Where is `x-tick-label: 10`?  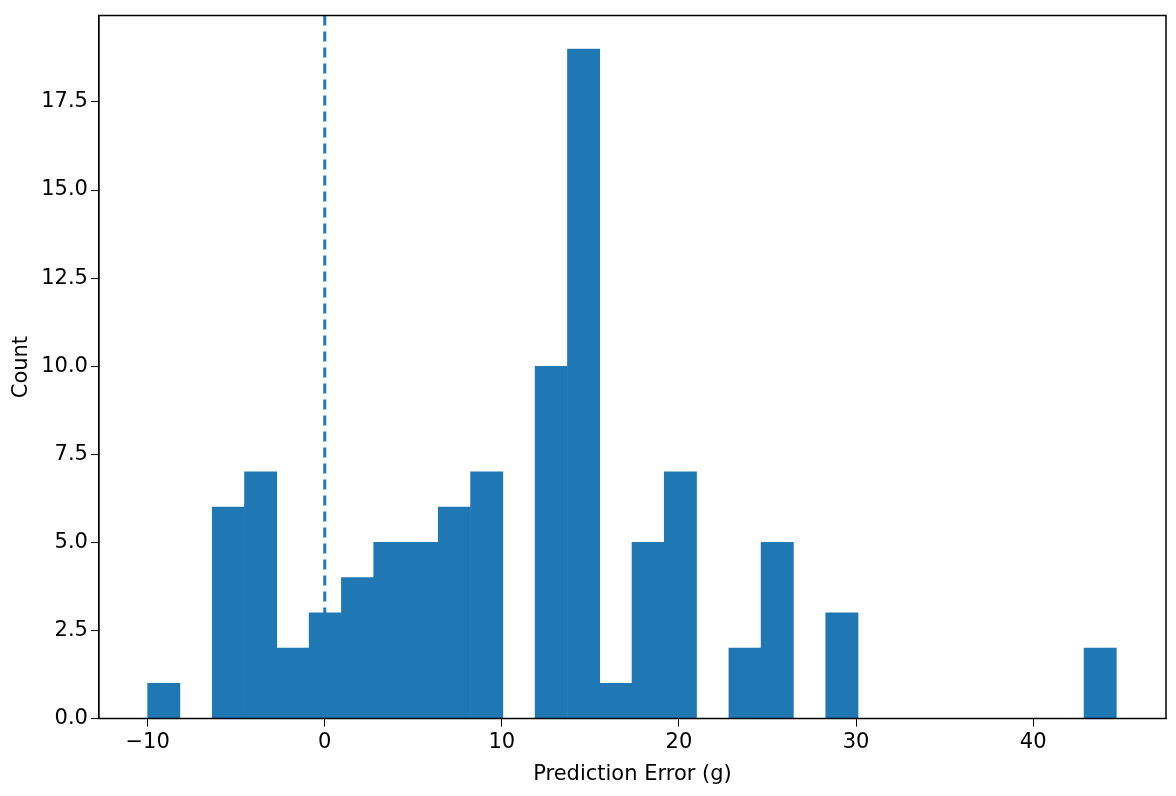
x-tick-label: 10 is located at coordinates (502, 740).